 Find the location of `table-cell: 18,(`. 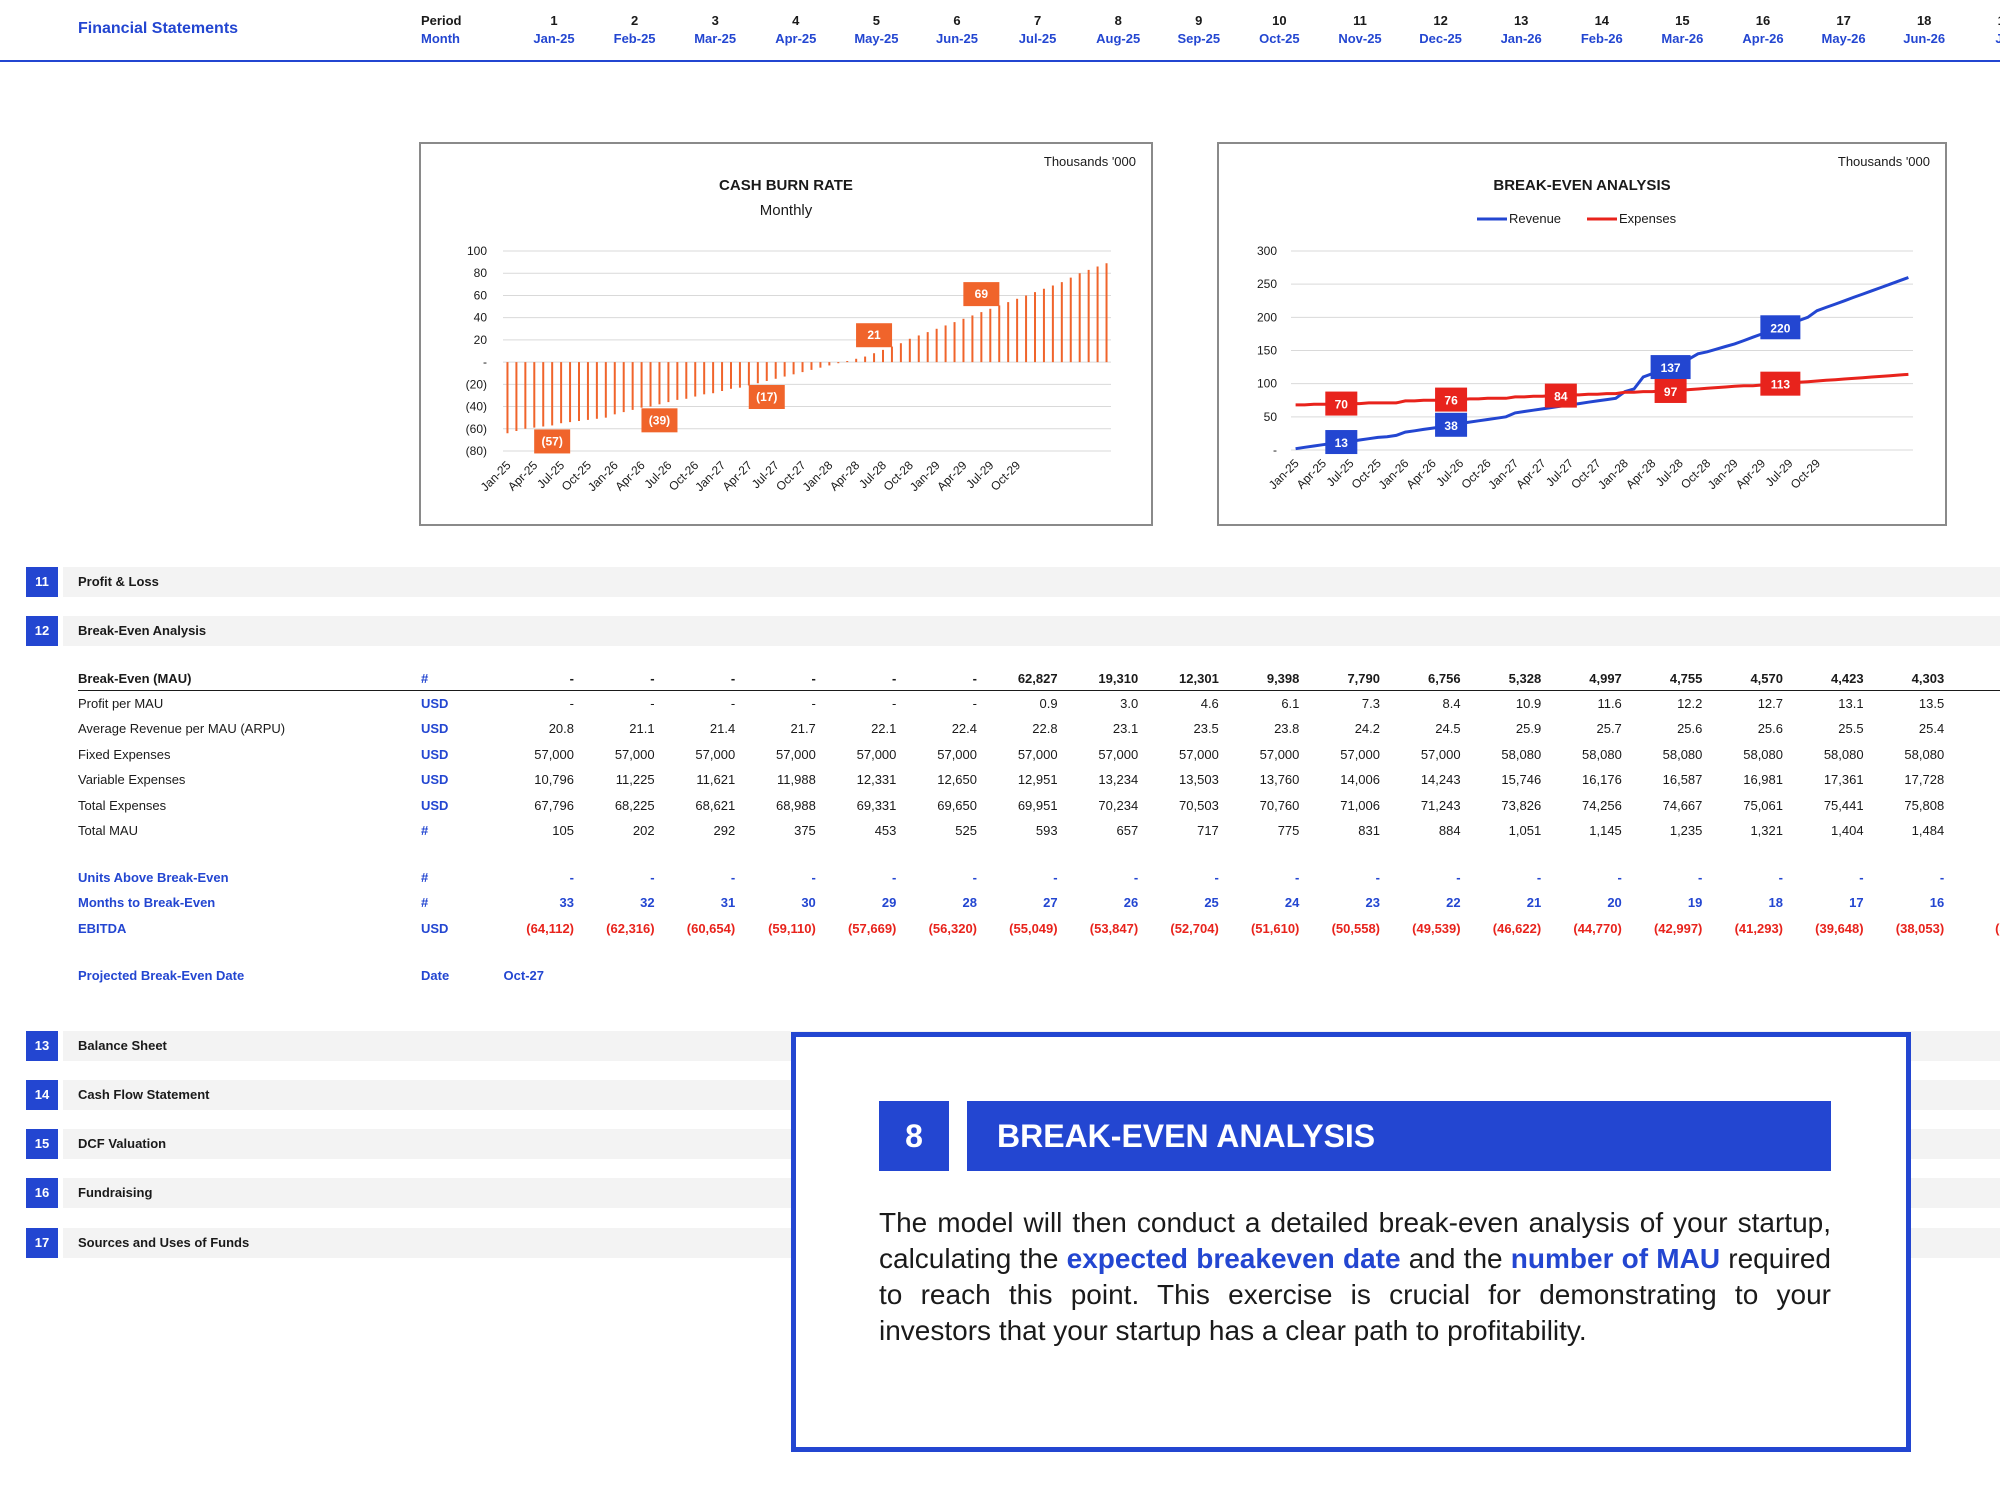

table-cell: 18,( is located at coordinates (1972, 780).